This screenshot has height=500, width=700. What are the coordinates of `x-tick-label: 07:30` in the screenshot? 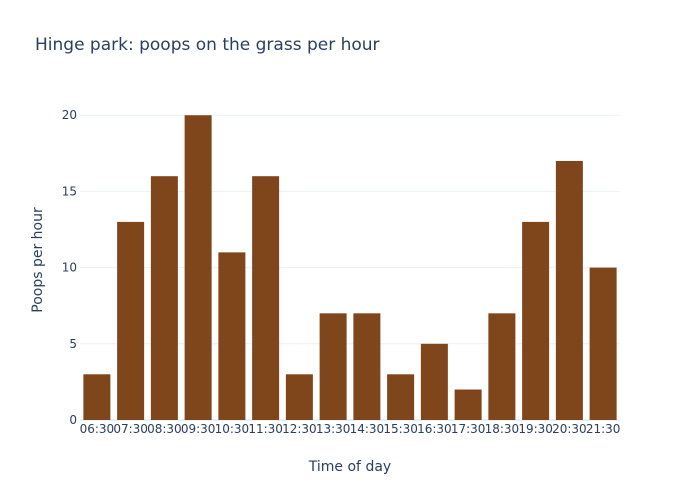 It's located at (130, 429).